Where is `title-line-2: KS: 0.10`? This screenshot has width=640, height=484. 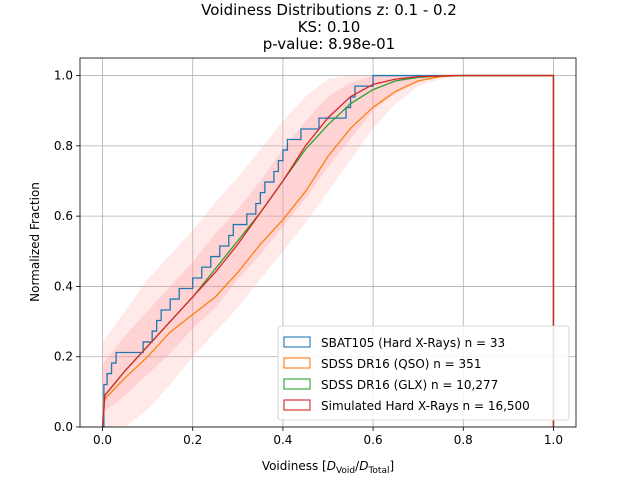
title-line-2: KS: 0.10 is located at coordinates (329, 27).